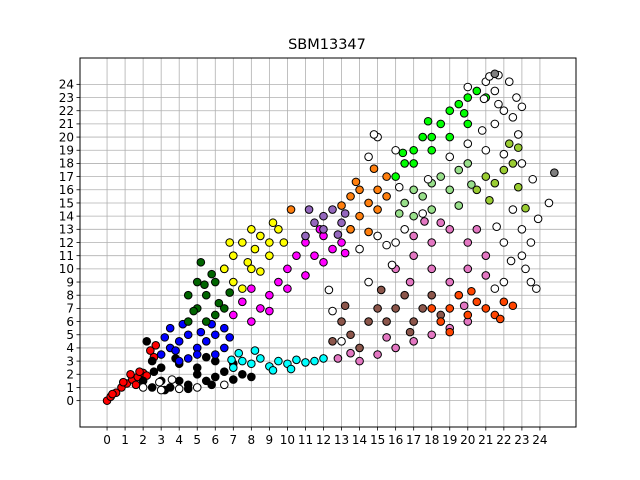  I want to click on x-tick-label: 10, so click(287, 440).